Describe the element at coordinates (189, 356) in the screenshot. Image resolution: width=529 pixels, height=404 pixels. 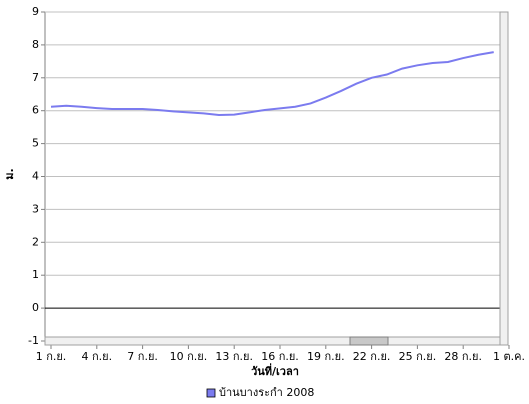
I see `x-tick-label: 10 ก.ย.` at that location.